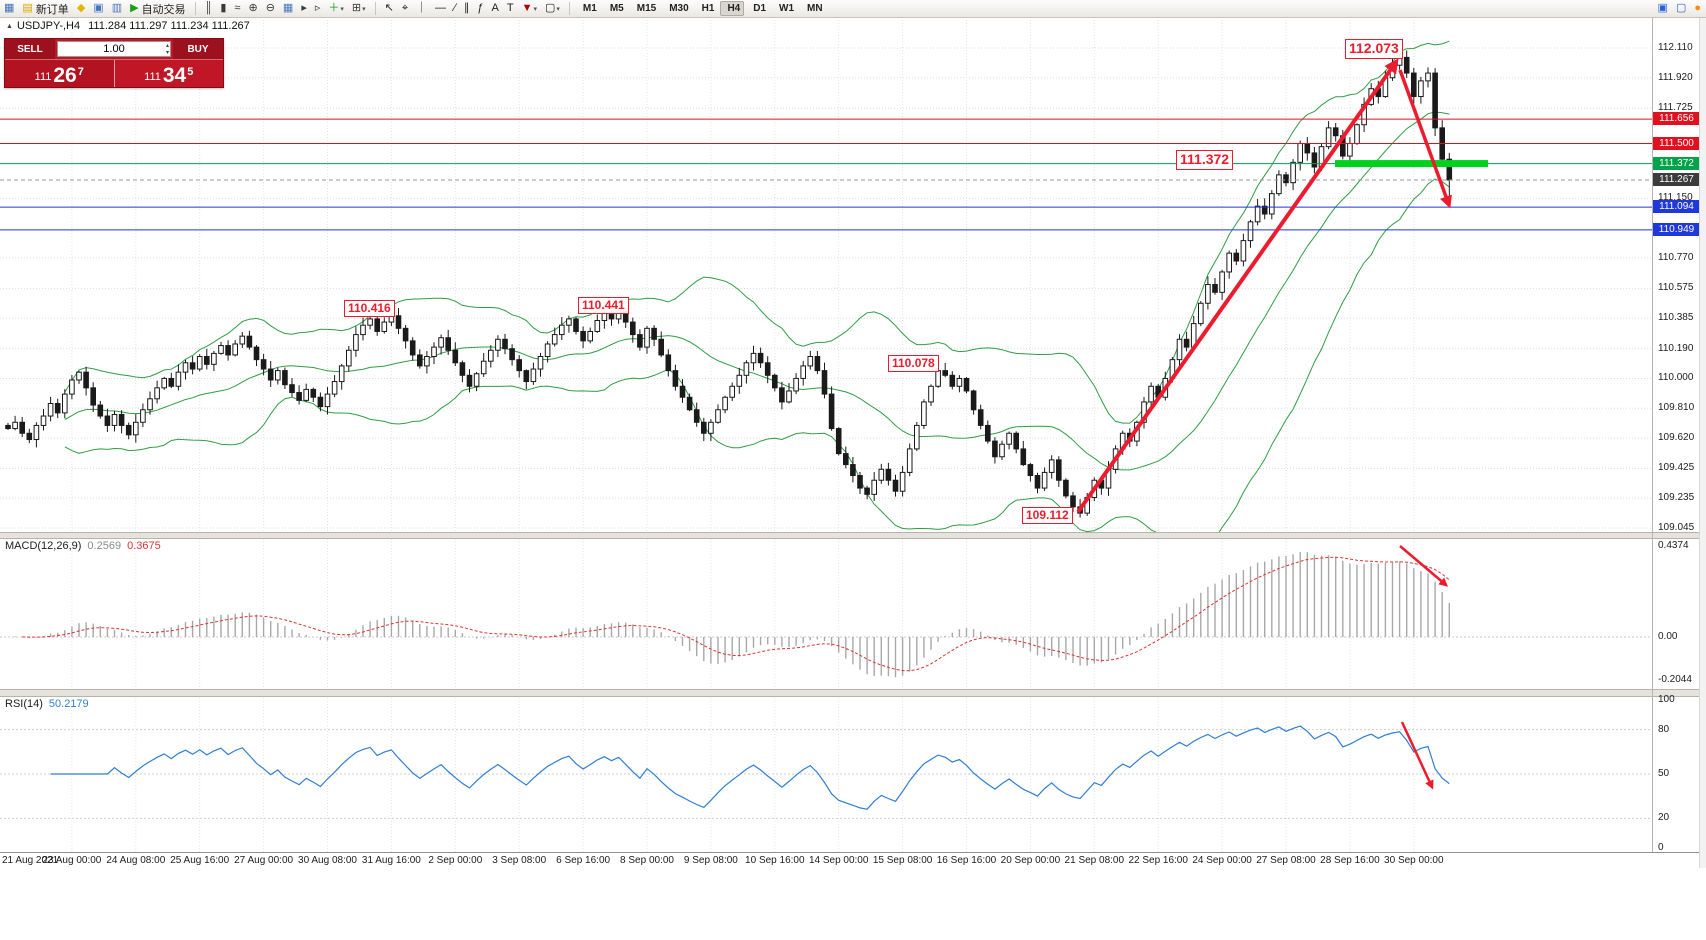 Image resolution: width=1706 pixels, height=940 pixels. What do you see at coordinates (421, 8) in the screenshot?
I see `vertical-line-icon: ｜` at bounding box center [421, 8].